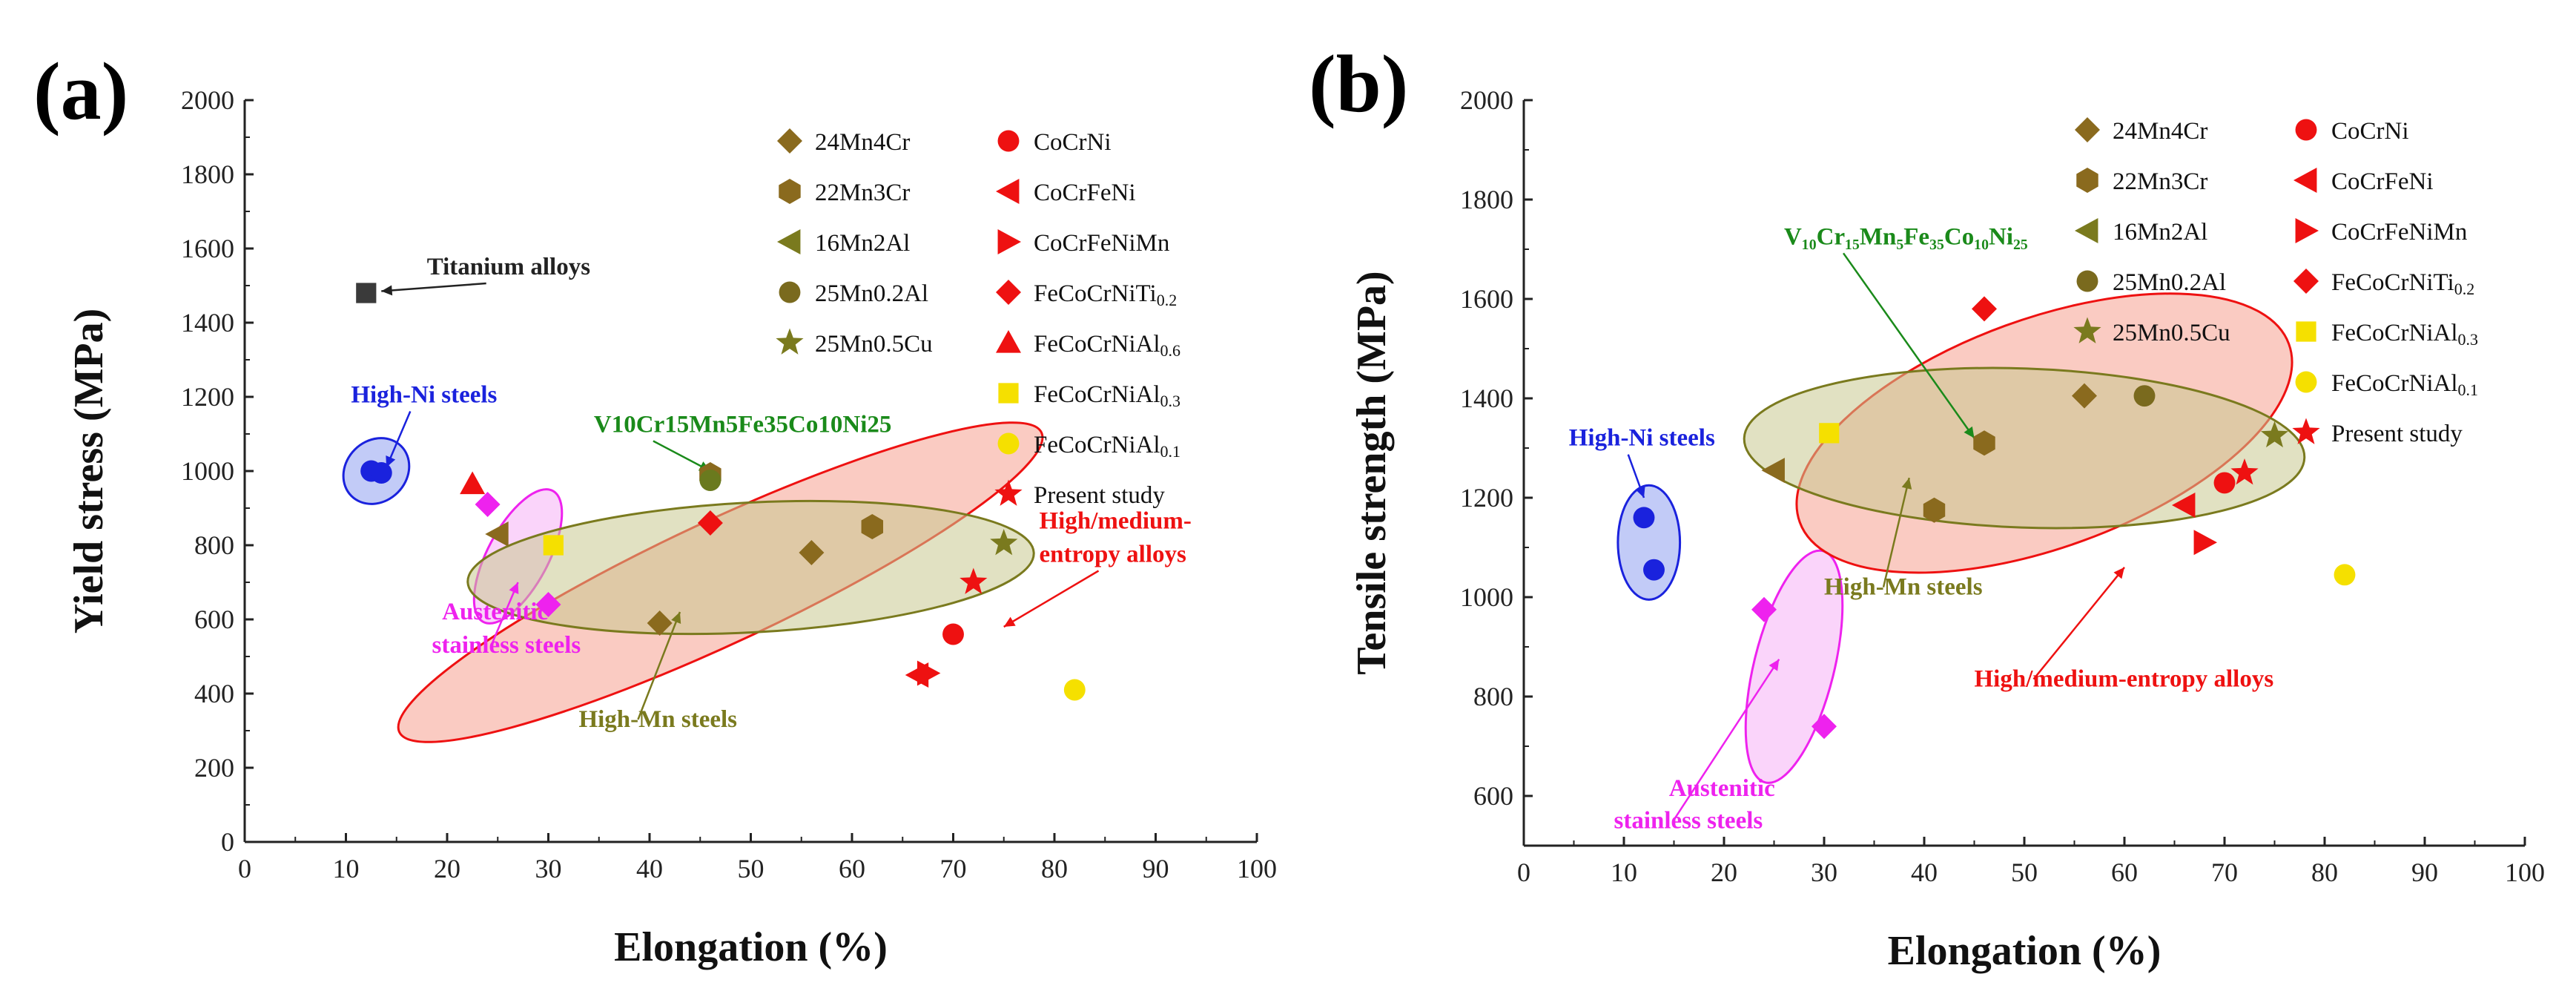 The width and height of the screenshot is (2576, 994). I want to click on annotation-austenitic: Austenitic, so click(495, 612).